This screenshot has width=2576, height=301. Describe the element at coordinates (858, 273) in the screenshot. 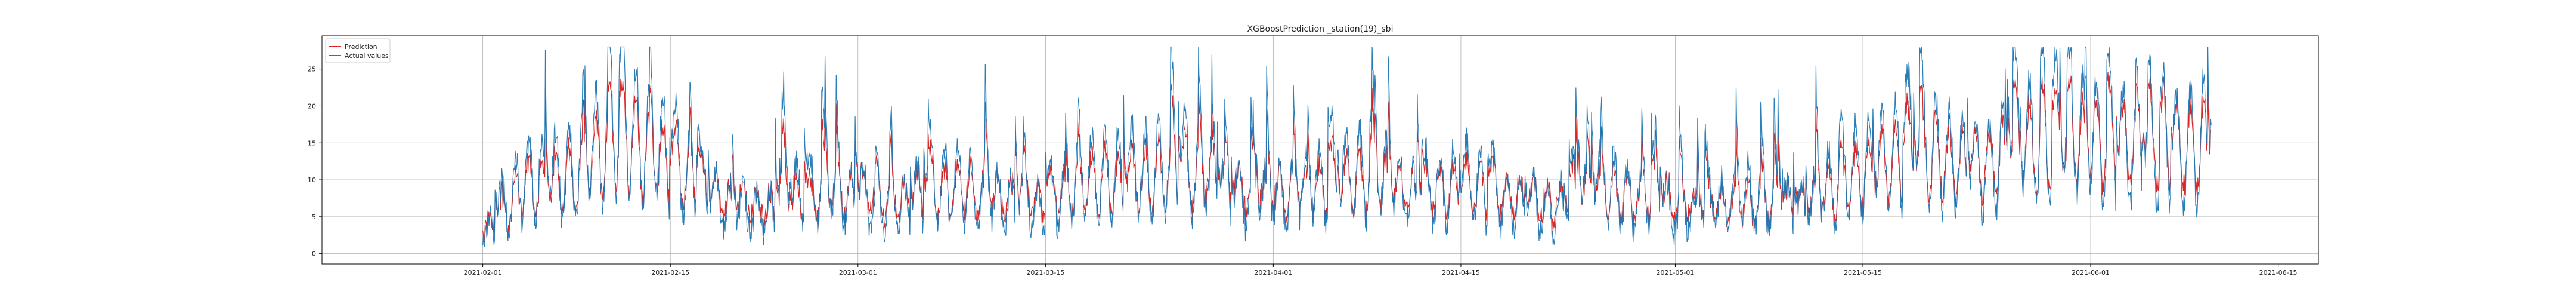

I see `x-tick-label: 2021-03-01` at that location.